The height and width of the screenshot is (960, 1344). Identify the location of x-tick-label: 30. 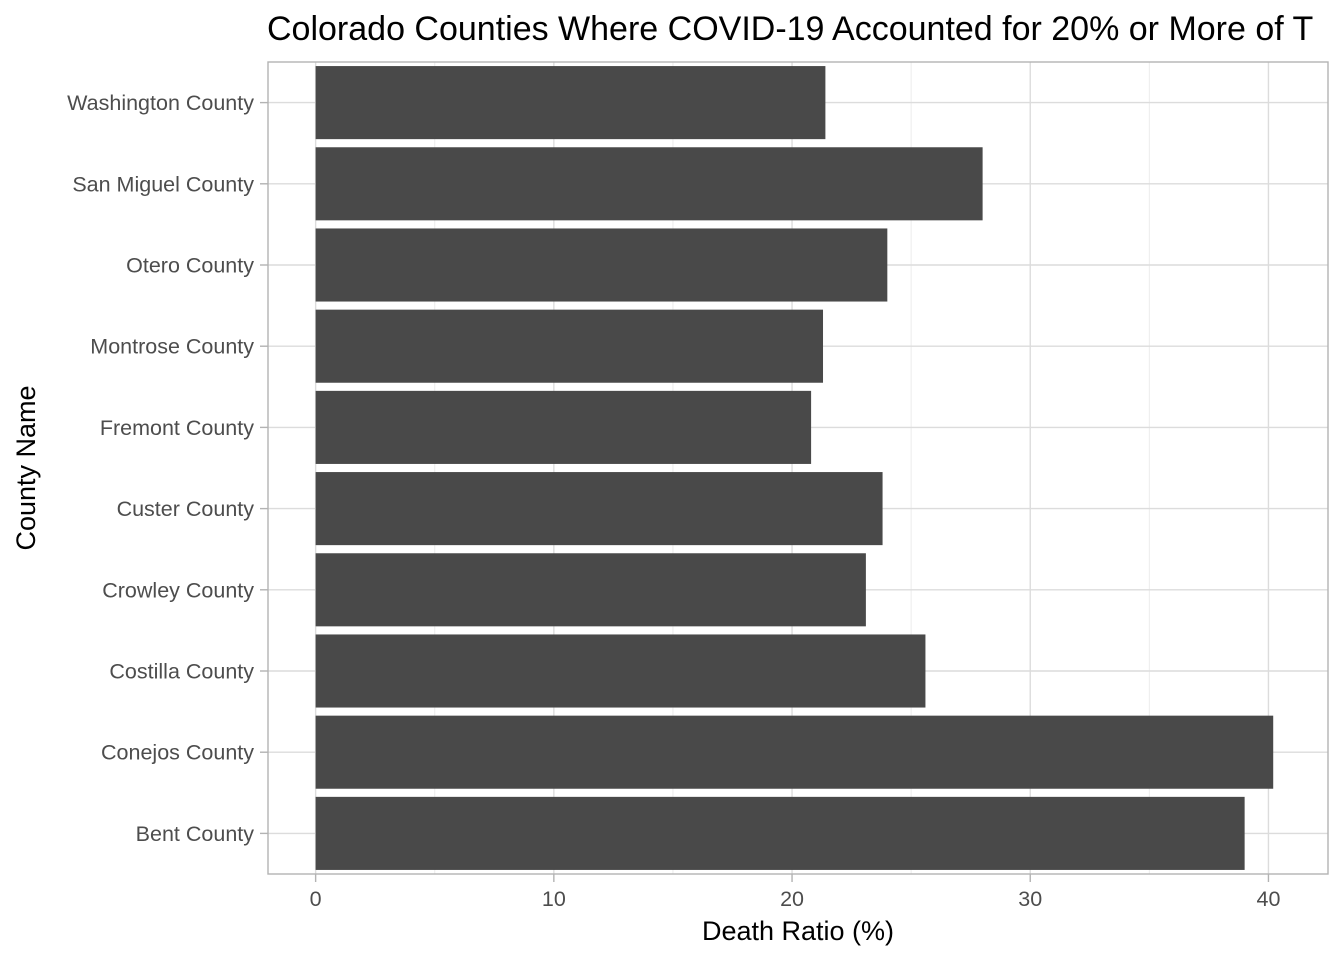
(1030, 899).